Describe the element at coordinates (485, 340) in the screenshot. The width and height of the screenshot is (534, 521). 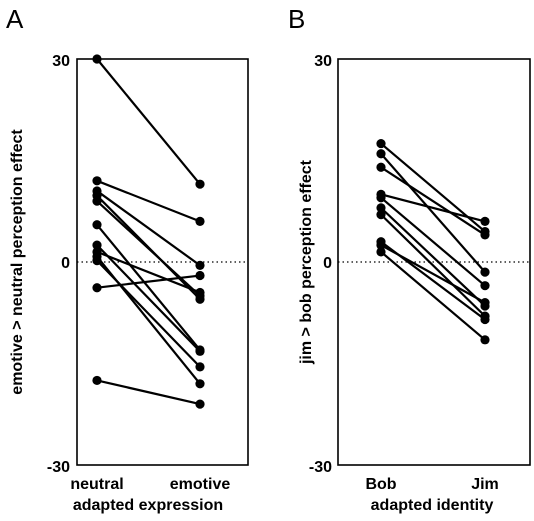
I see `panel-b-point-10-right` at that location.